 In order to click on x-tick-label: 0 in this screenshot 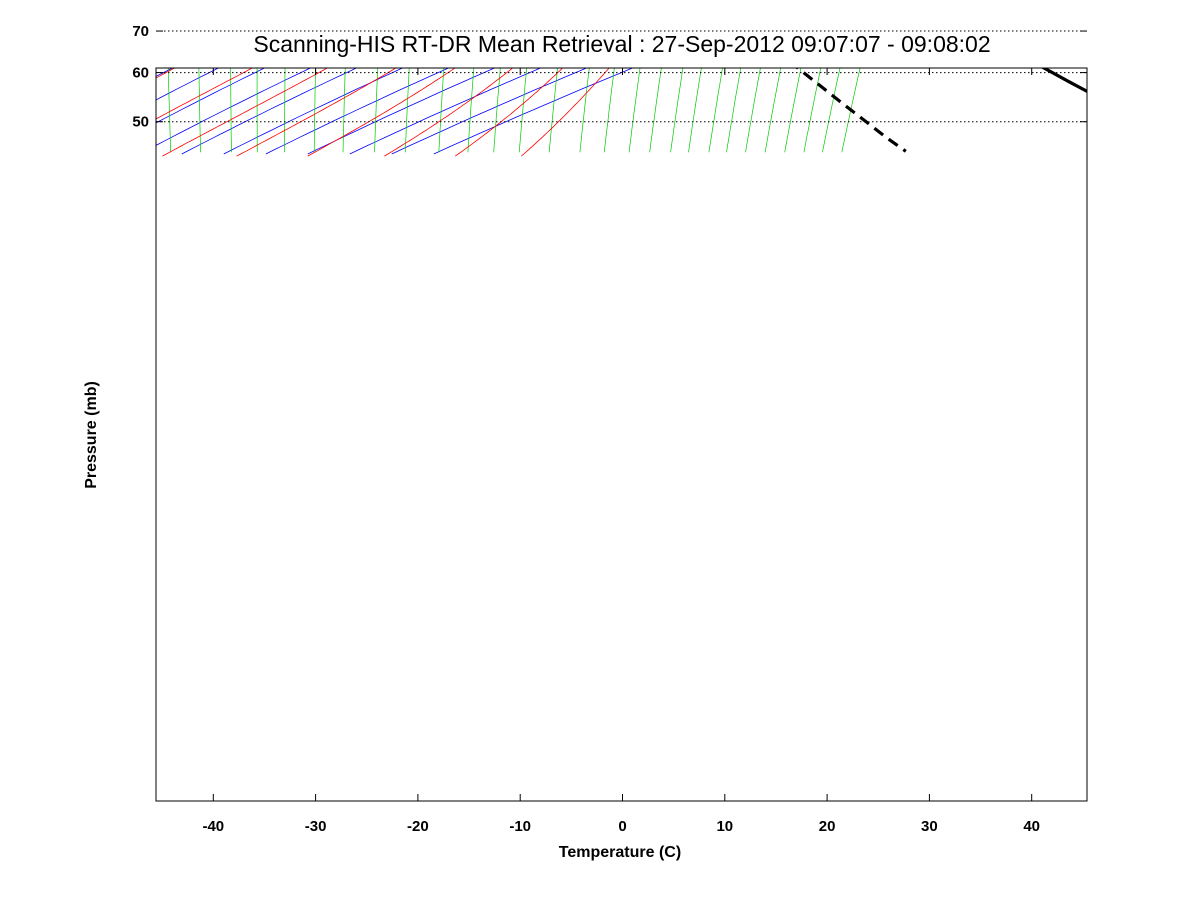, I will do `click(622, 826)`.